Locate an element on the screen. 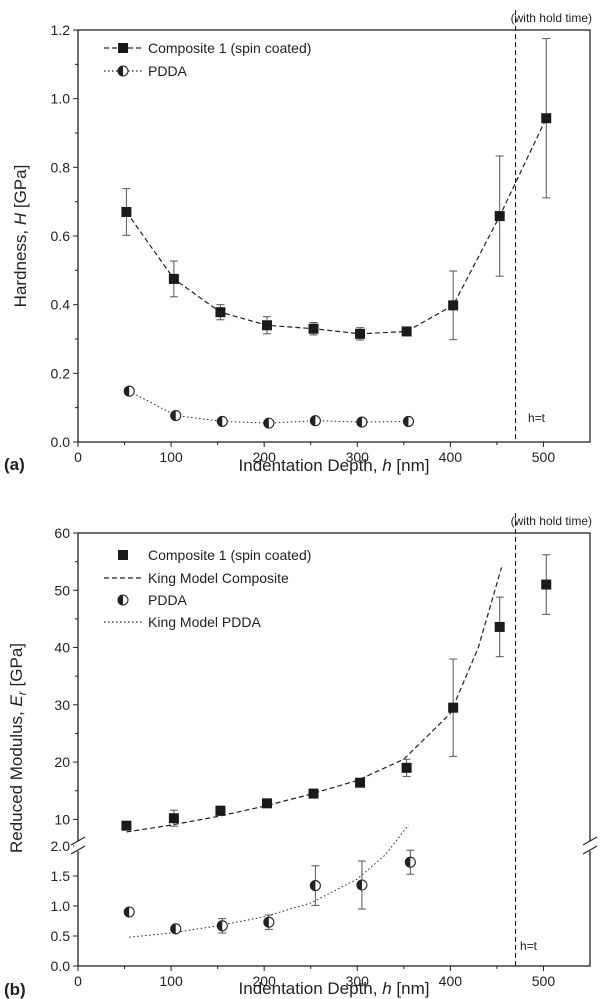 The width and height of the screenshot is (600, 999). legend-b-king-composite-label: King Model Composite is located at coordinates (218, 578).